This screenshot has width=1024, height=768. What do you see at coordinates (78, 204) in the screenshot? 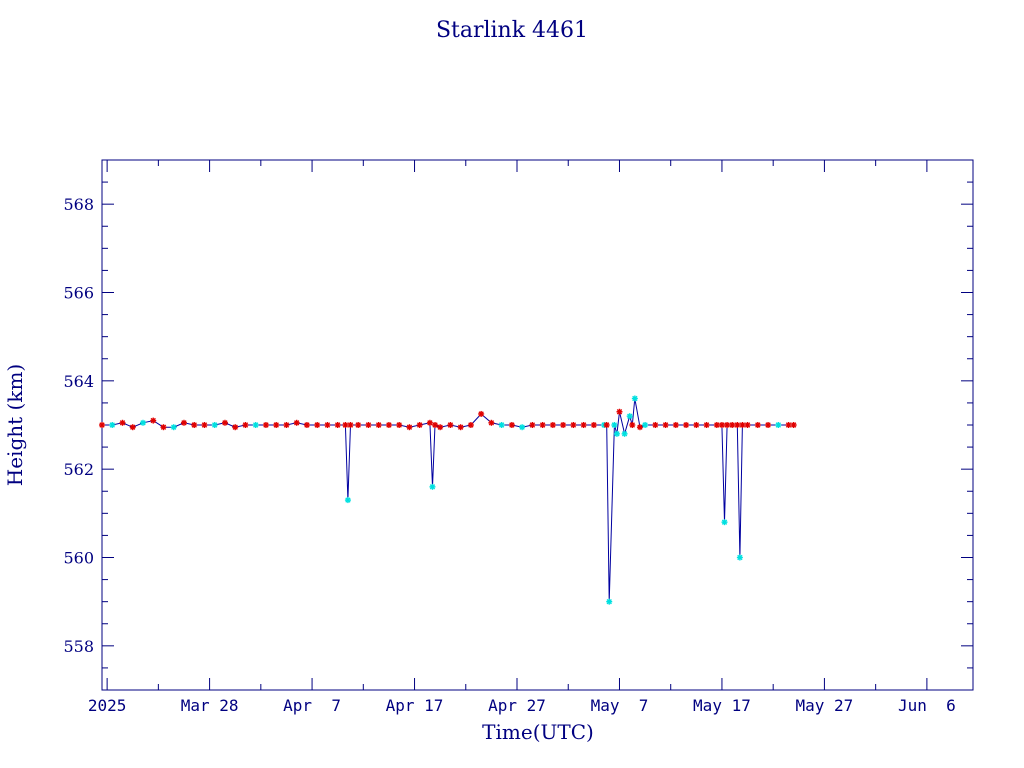
I see `y-tick-label: 568` at bounding box center [78, 204].